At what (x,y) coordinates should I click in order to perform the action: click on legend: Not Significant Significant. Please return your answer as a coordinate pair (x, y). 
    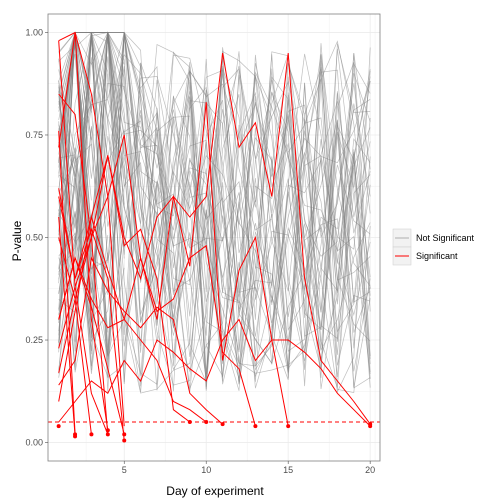
    Looking at the image, I should click on (433, 247).